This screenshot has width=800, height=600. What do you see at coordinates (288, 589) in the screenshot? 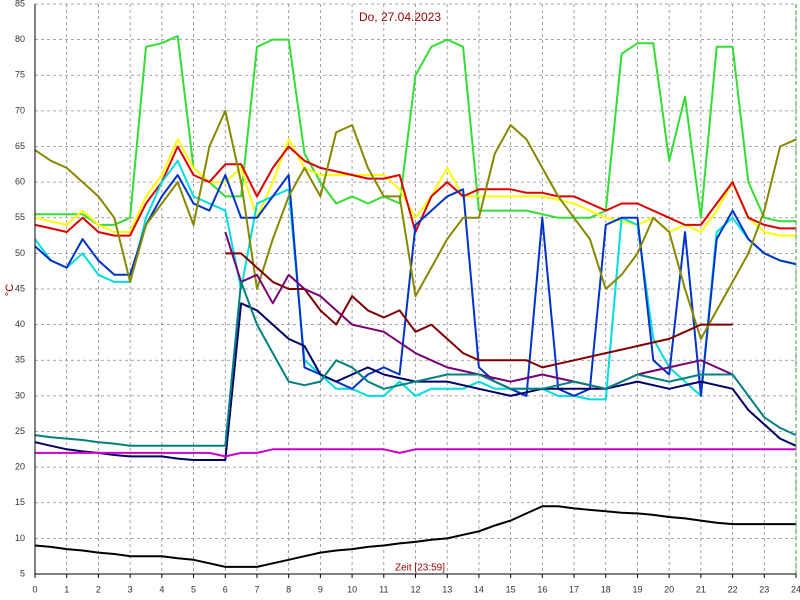
I see `x-tick-label: 8` at bounding box center [288, 589].